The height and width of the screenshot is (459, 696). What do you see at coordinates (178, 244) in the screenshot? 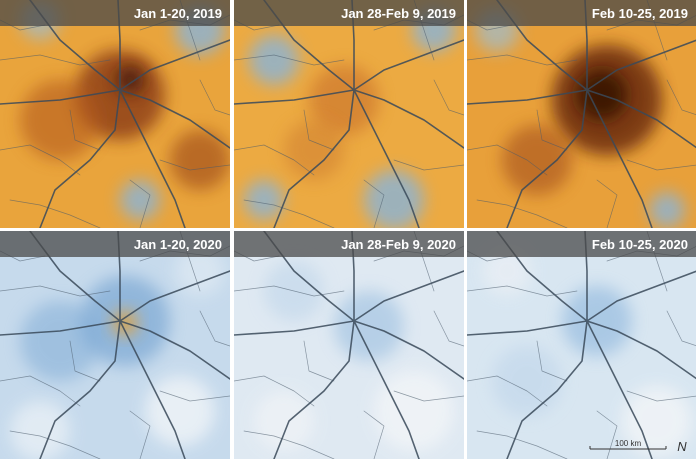
I see `panel-label: Jan 1-20, 2020` at bounding box center [178, 244].